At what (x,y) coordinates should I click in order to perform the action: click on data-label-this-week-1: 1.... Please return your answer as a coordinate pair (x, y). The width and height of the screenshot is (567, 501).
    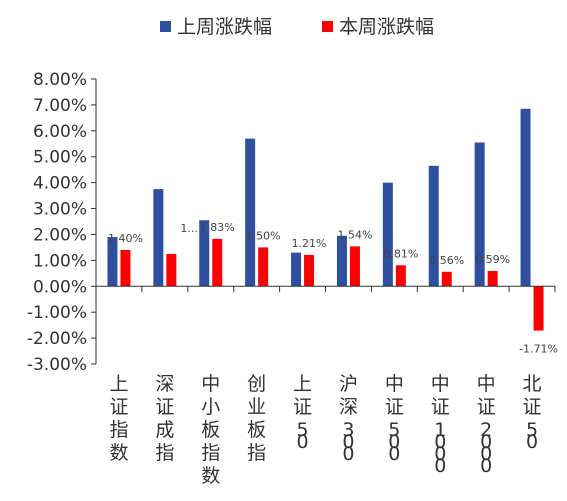
    Looking at the image, I should click on (189, 228).